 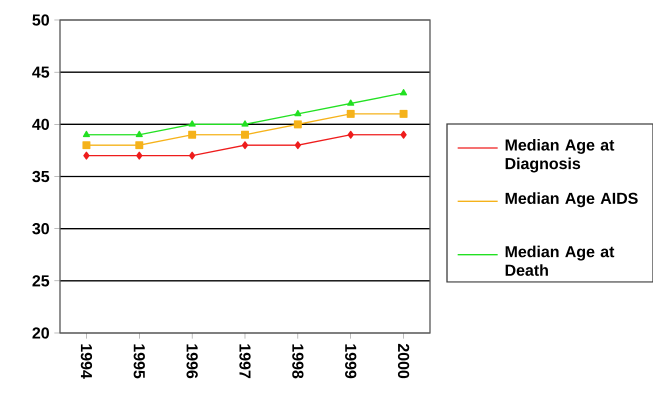 I want to click on x-tick-label: 1997, so click(x=245, y=361).